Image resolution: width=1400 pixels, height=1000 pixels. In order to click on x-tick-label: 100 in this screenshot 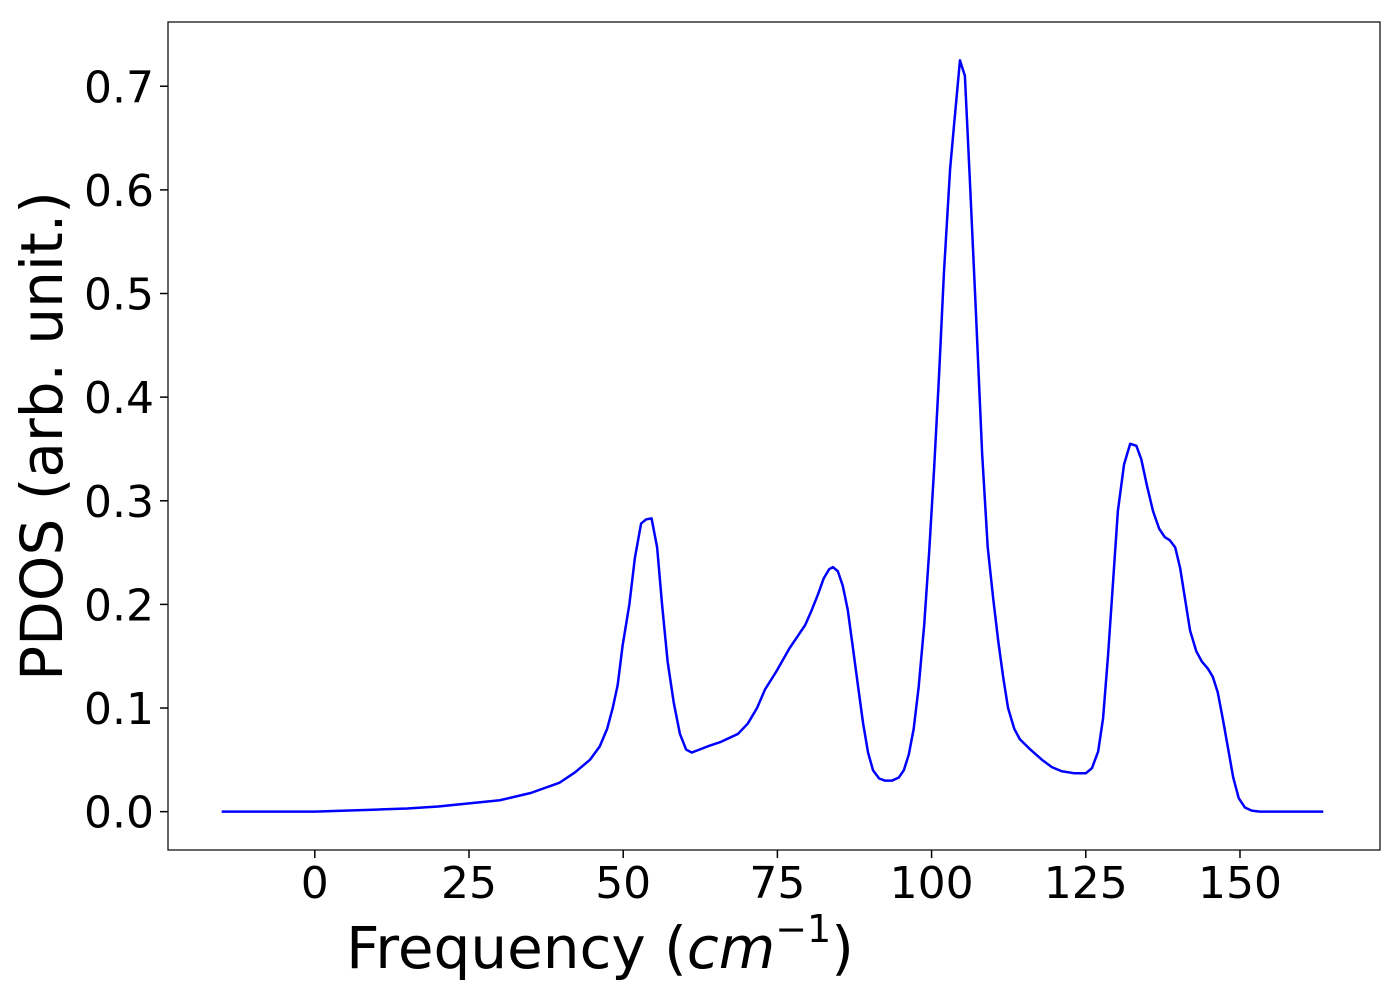, I will do `click(932, 883)`.